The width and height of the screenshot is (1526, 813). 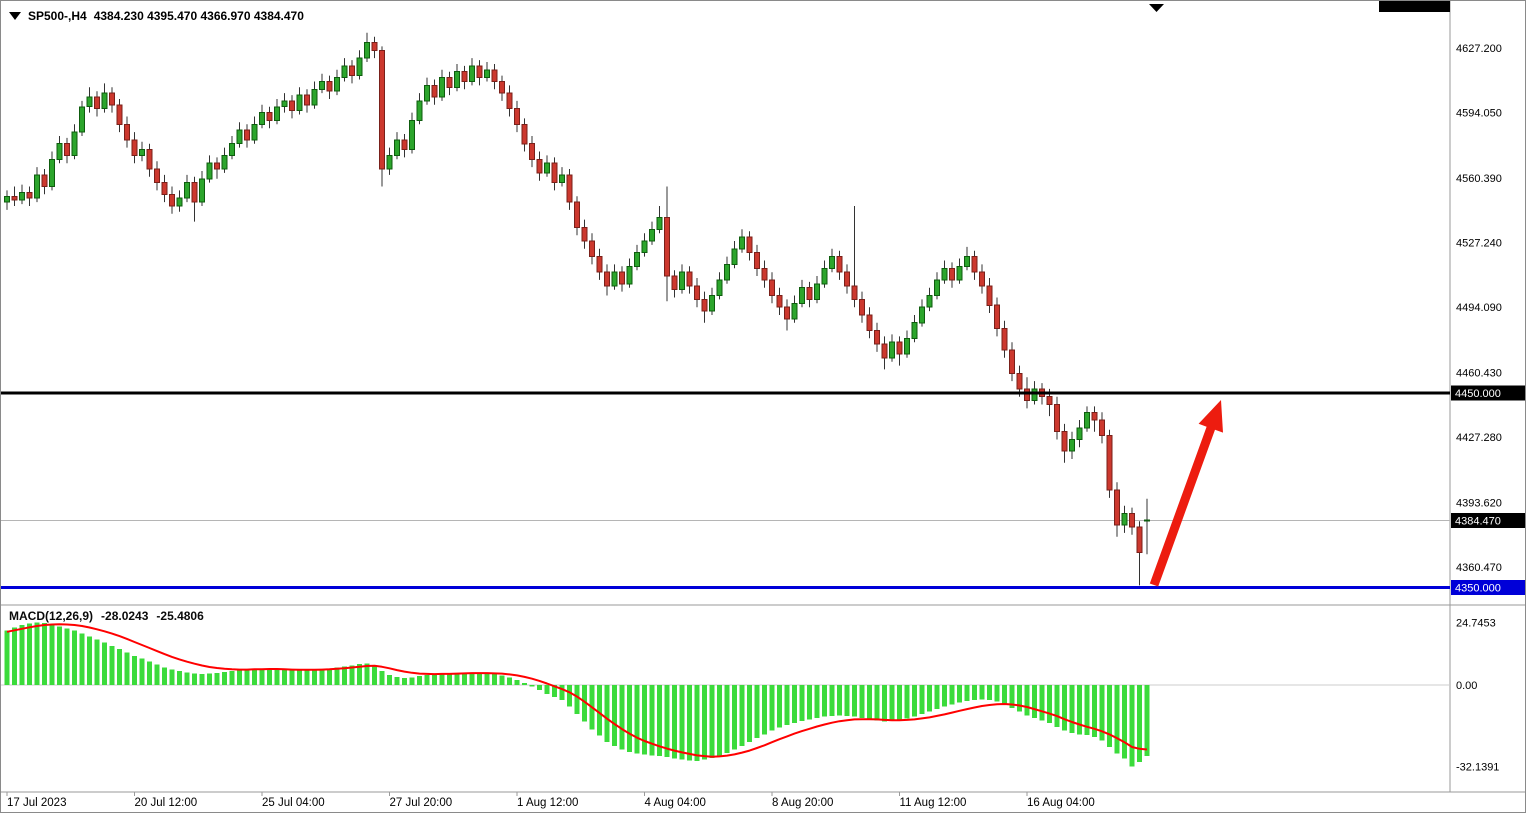 I want to click on price-tick-label: 4427.280, so click(x=1479, y=438).